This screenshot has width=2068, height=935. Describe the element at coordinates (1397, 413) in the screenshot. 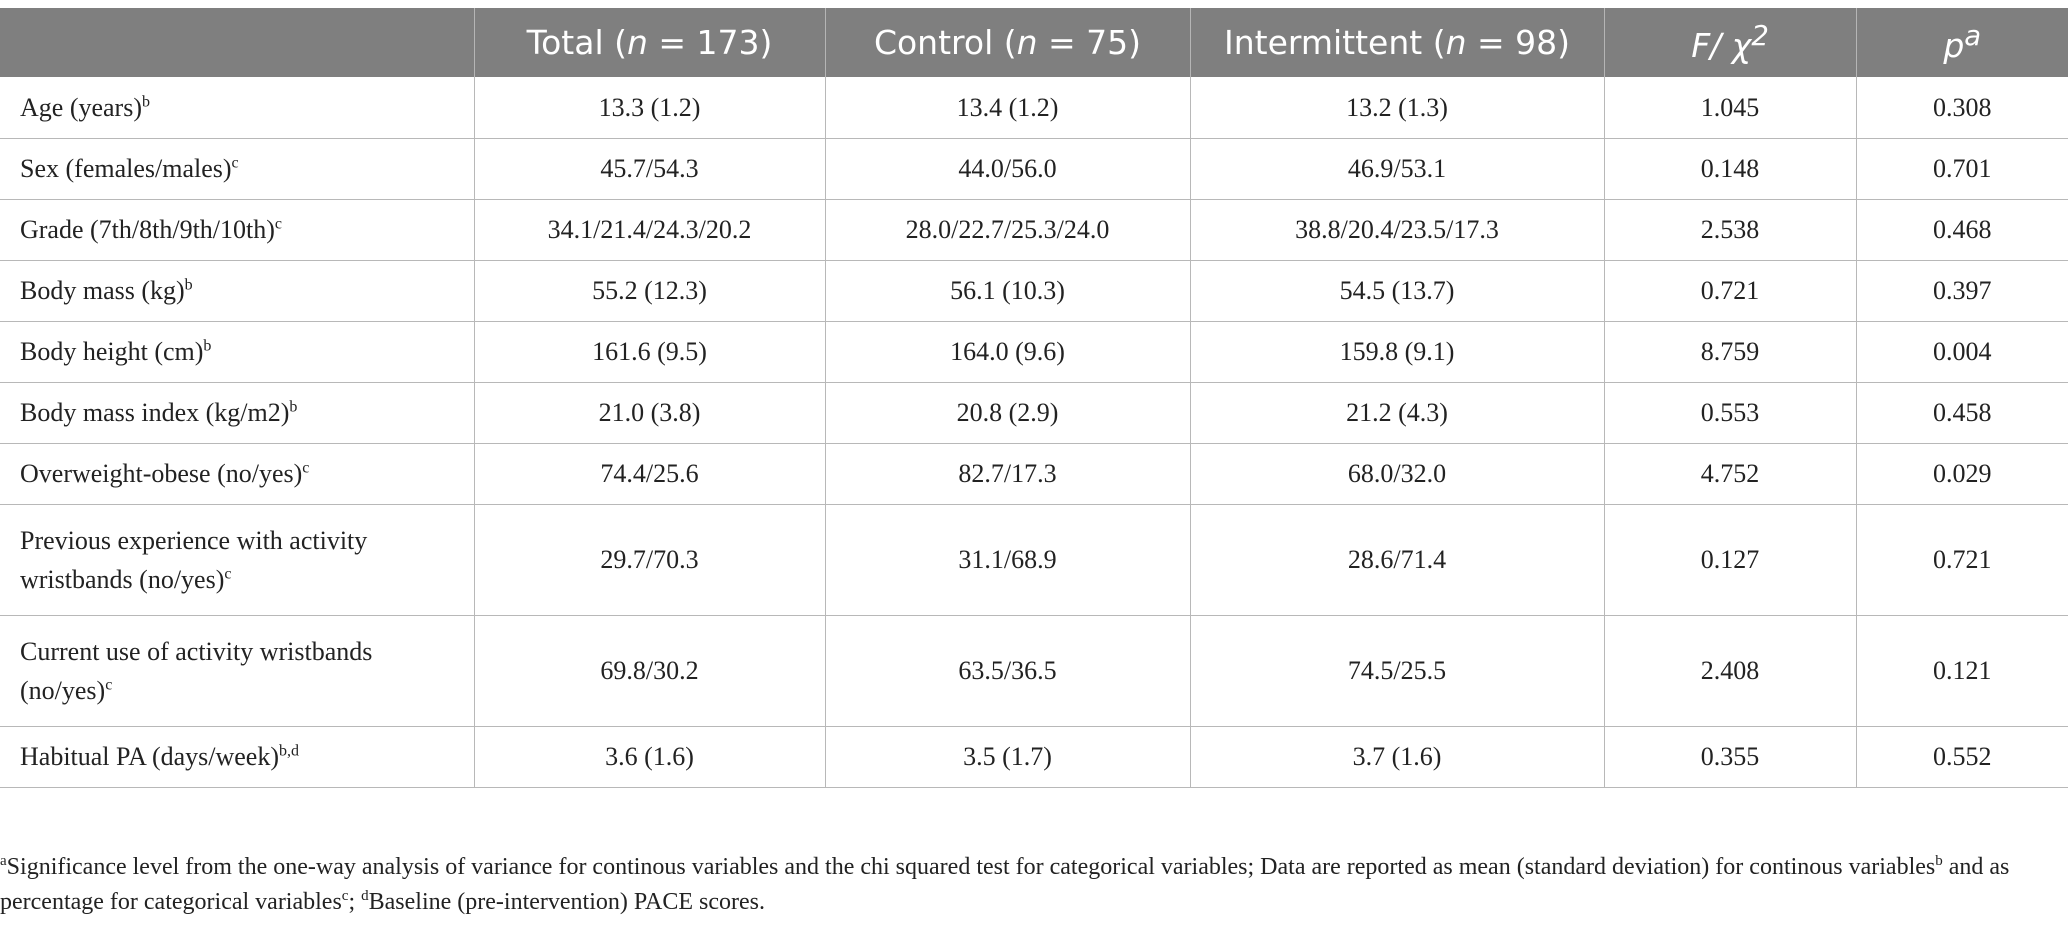

I see `cell-intermittent: 21.2 (4.3)` at that location.